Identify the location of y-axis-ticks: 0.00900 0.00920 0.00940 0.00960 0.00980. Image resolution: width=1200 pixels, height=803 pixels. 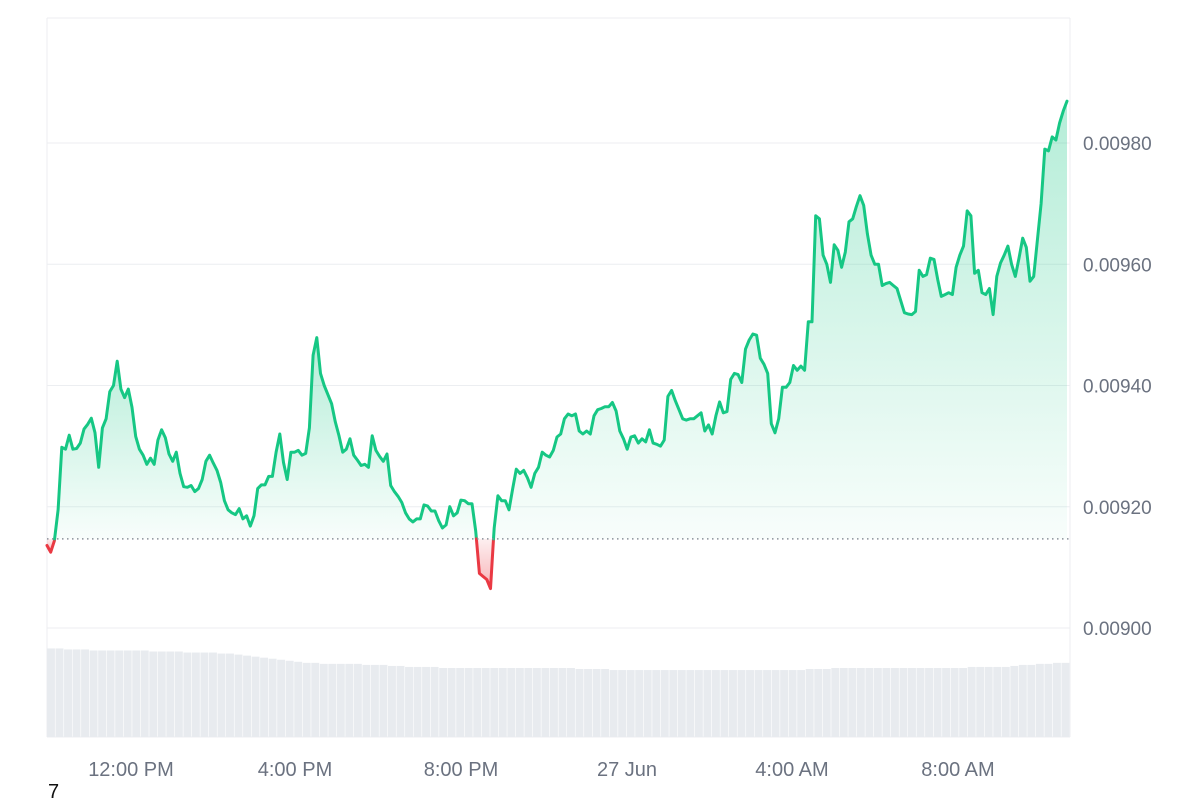
(1117, 387).